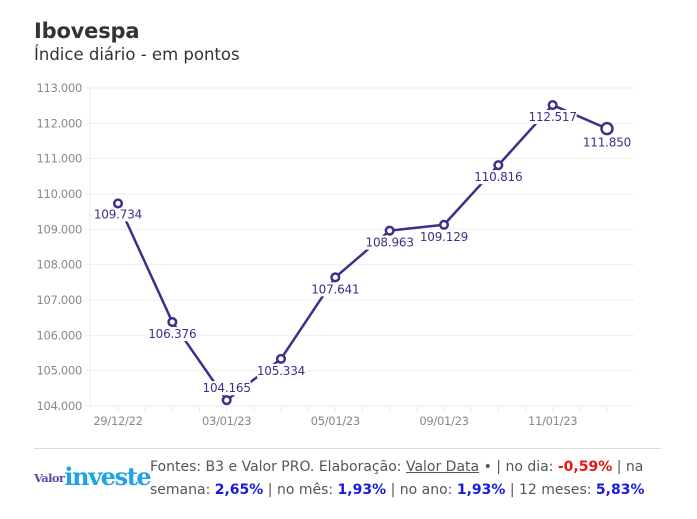 This screenshot has width=697, height=519. I want to click on valor-investe-logo: Valorinveste, so click(93, 476).